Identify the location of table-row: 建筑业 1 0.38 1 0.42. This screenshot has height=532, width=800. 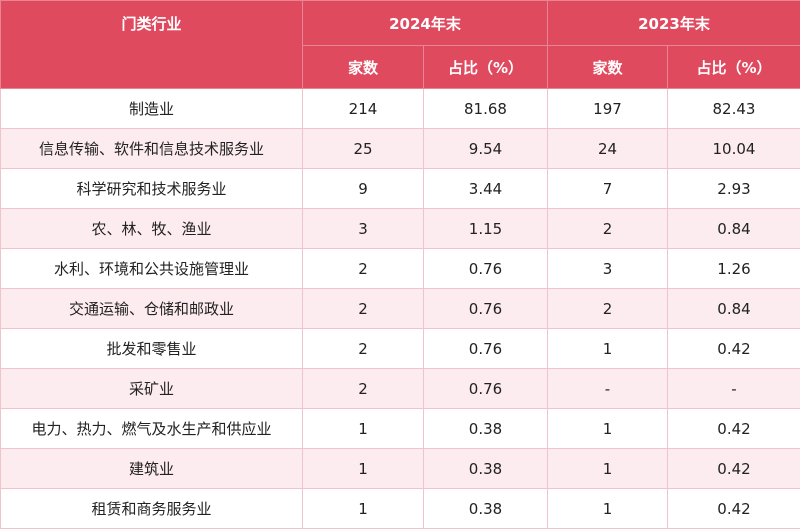
(400, 468).